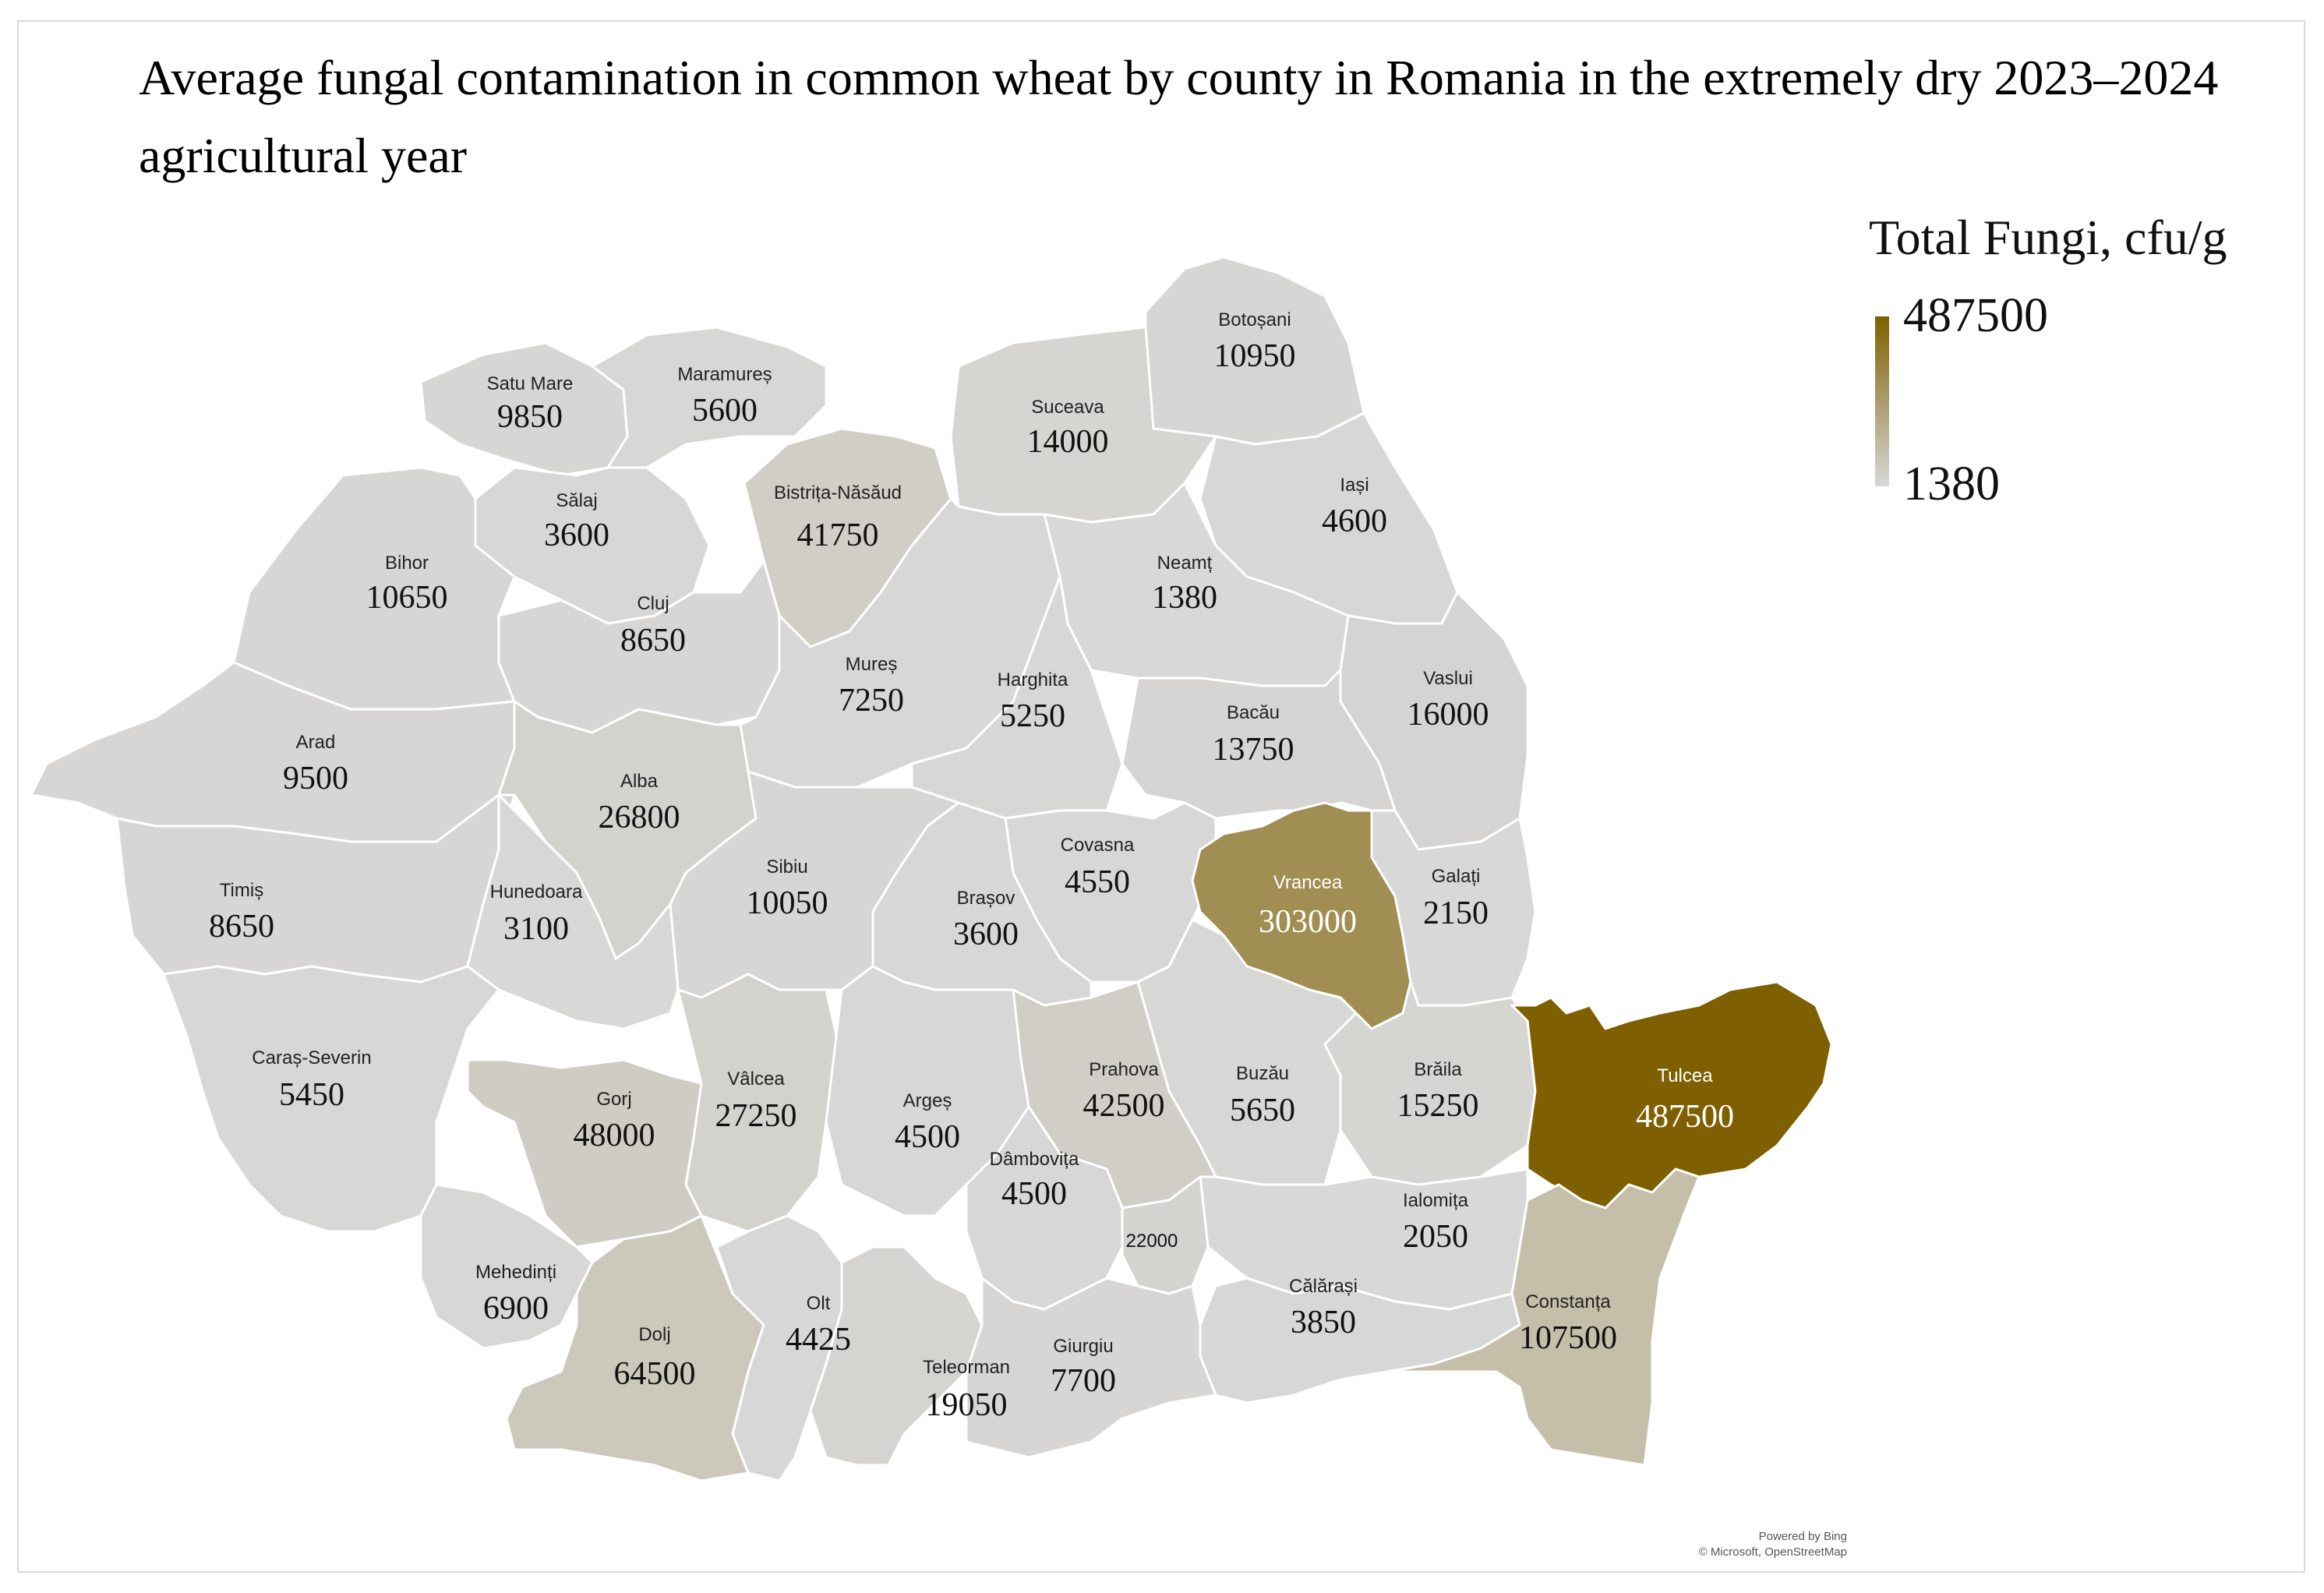 The width and height of the screenshot is (2324, 1593). Describe the element at coordinates (1034, 1194) in the screenshot. I see `county-value-dambovita: 4500` at that location.